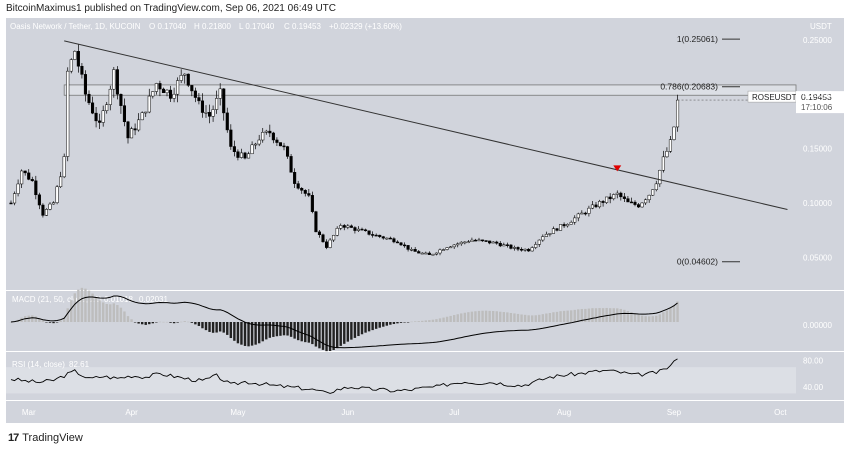  Describe the element at coordinates (401, 376) in the screenshot. I see `rsi-panel-bg` at that location.